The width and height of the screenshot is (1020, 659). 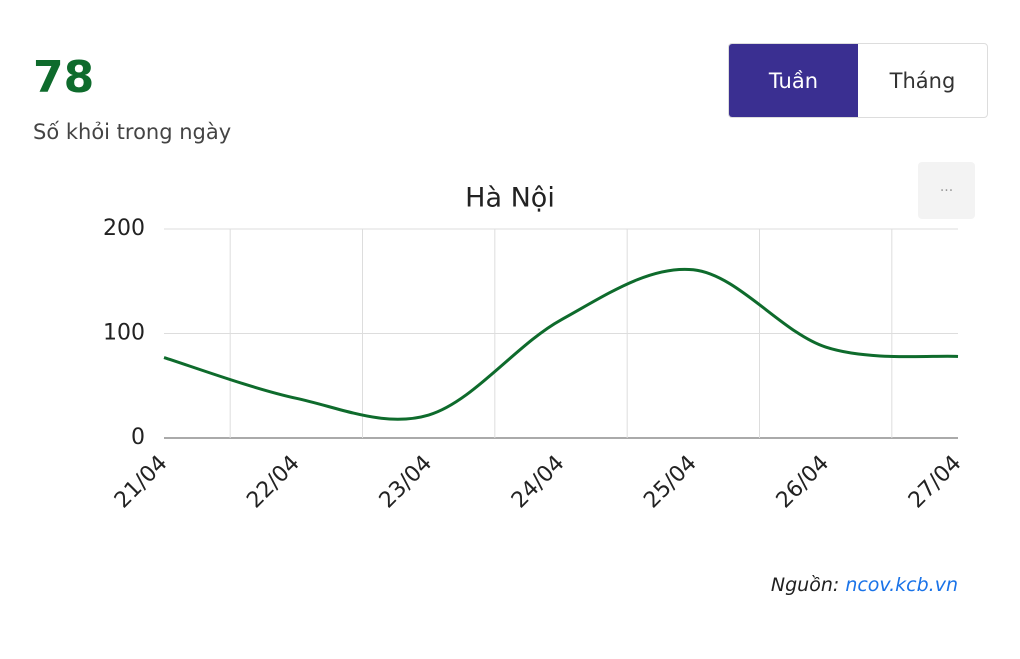 What do you see at coordinates (805, 585) in the screenshot?
I see `source-label: Nguồn:` at bounding box center [805, 585].